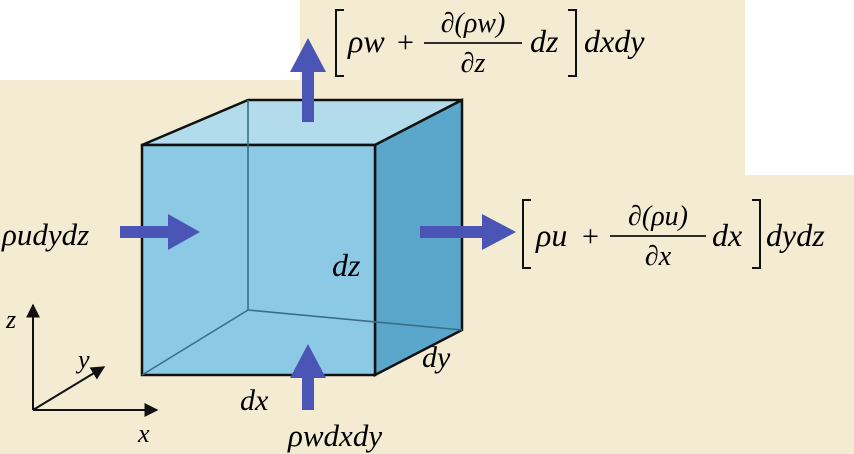 This screenshot has height=454, width=854. I want to click on axis-x-label: x, so click(143, 433).